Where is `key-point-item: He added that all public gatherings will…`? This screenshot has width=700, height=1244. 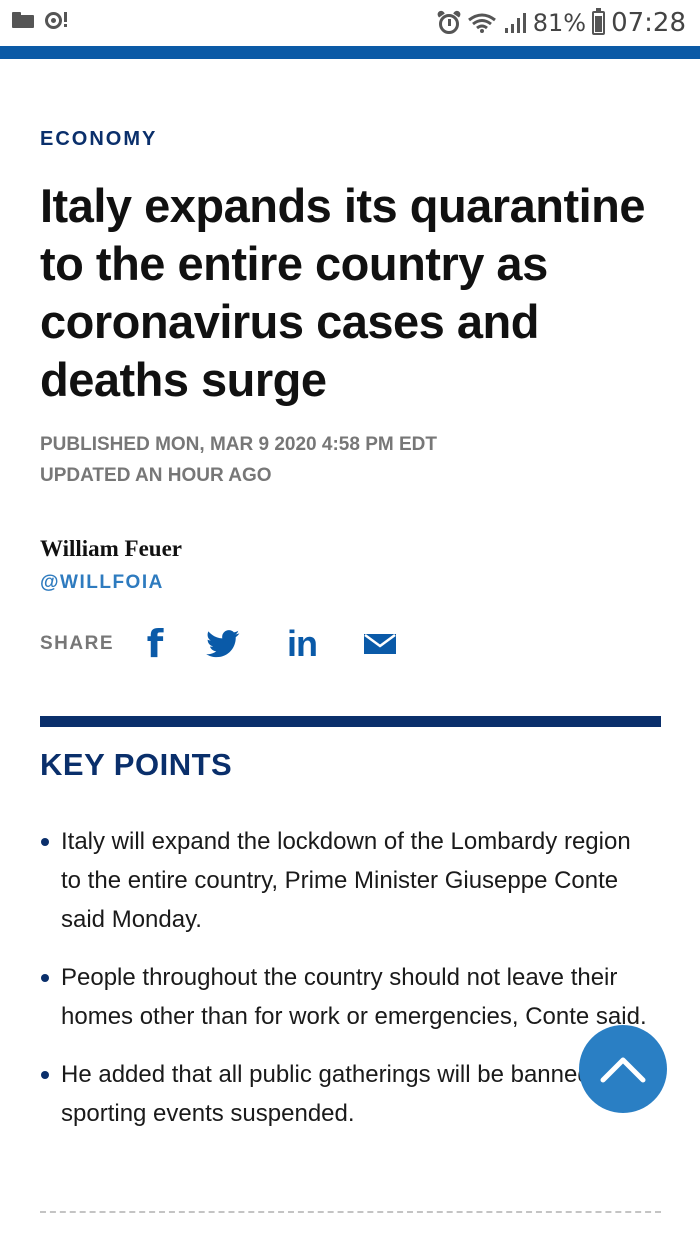
key-point-item: He added that all public gatherings will… is located at coordinates (345, 1094).